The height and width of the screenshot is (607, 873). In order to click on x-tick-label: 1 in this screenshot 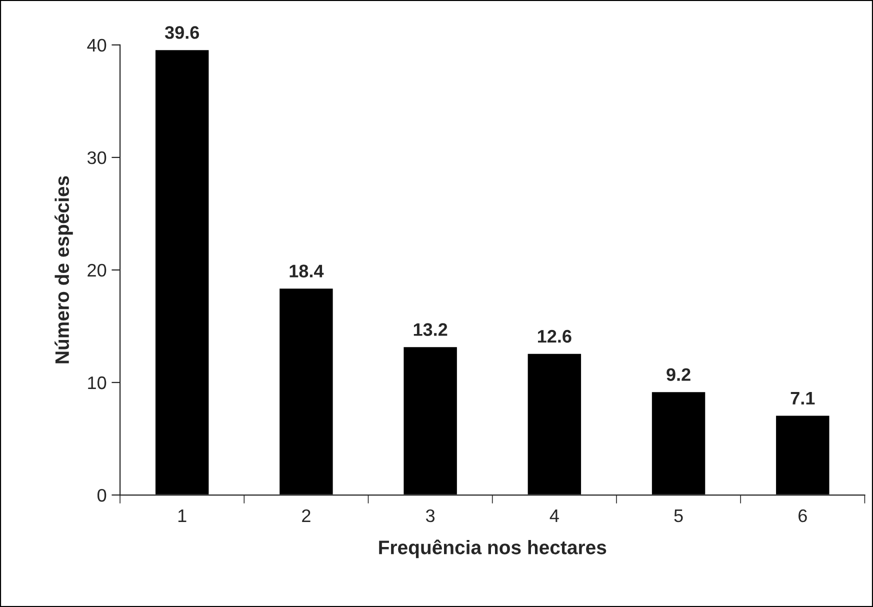, I will do `click(182, 516)`.